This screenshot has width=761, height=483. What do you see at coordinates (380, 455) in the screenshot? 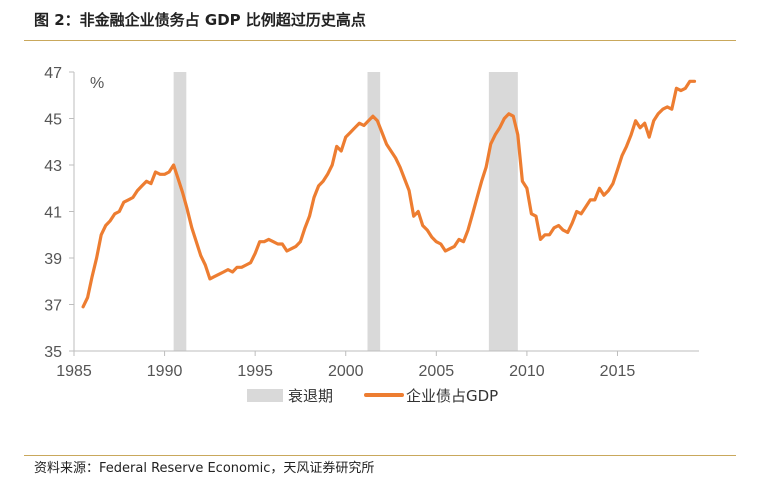
I see `footer-rule` at bounding box center [380, 455].